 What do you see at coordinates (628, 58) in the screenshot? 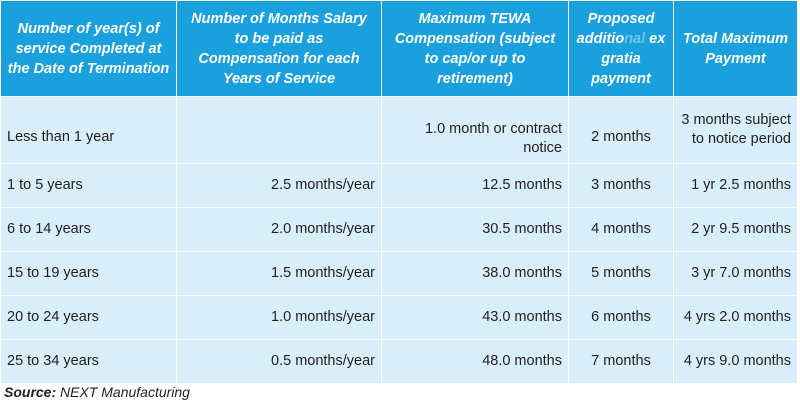
I see `header-ex-gratia-part2: ex gratia payment` at bounding box center [628, 58].